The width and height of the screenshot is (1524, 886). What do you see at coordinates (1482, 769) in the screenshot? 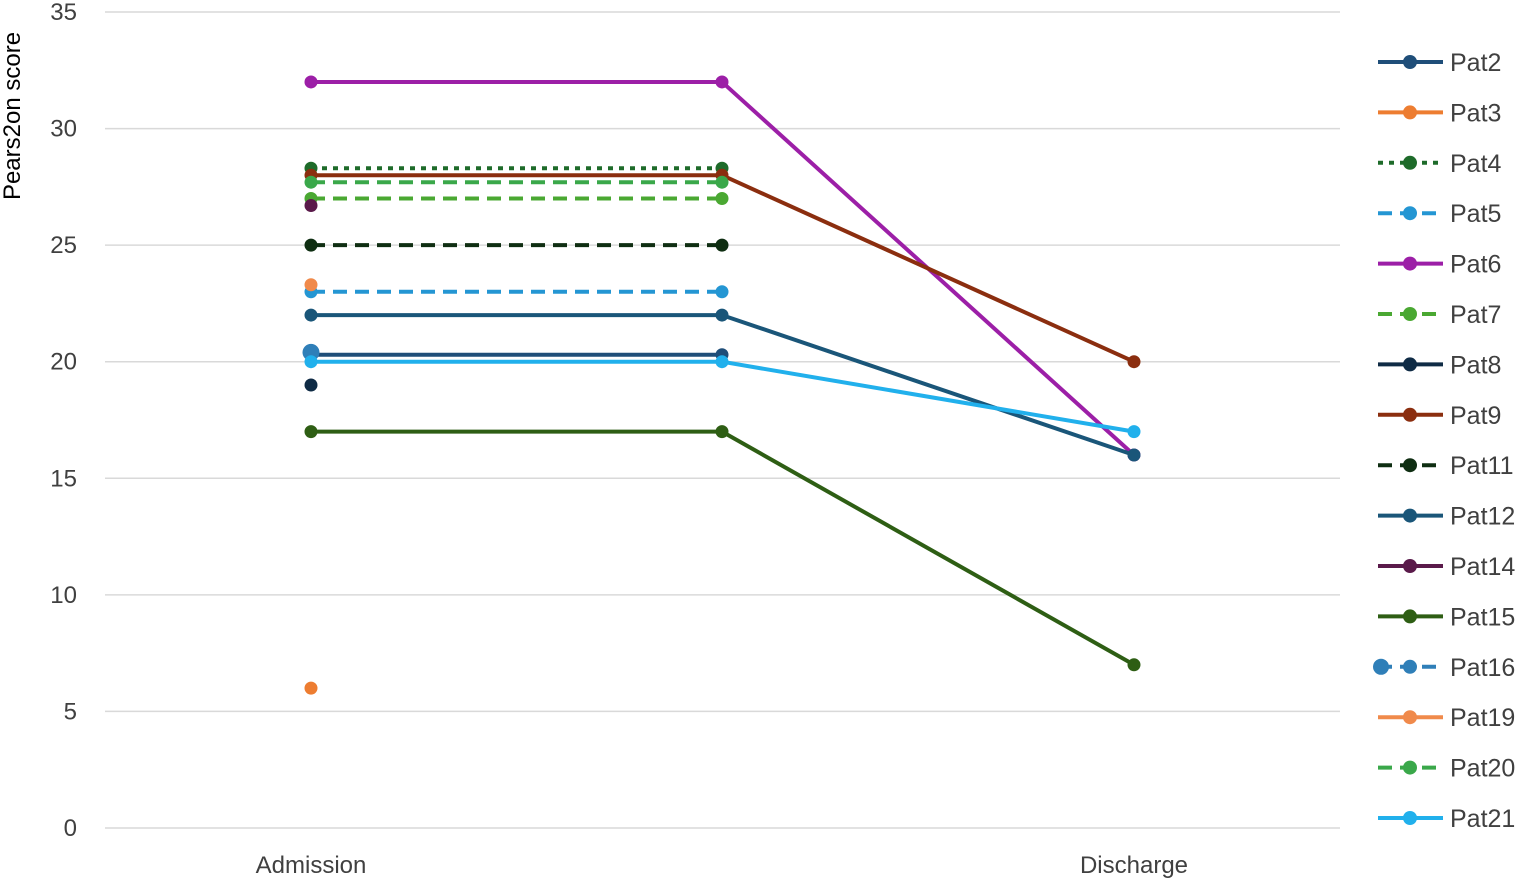
I see `legend-label: Pat20` at bounding box center [1482, 769].